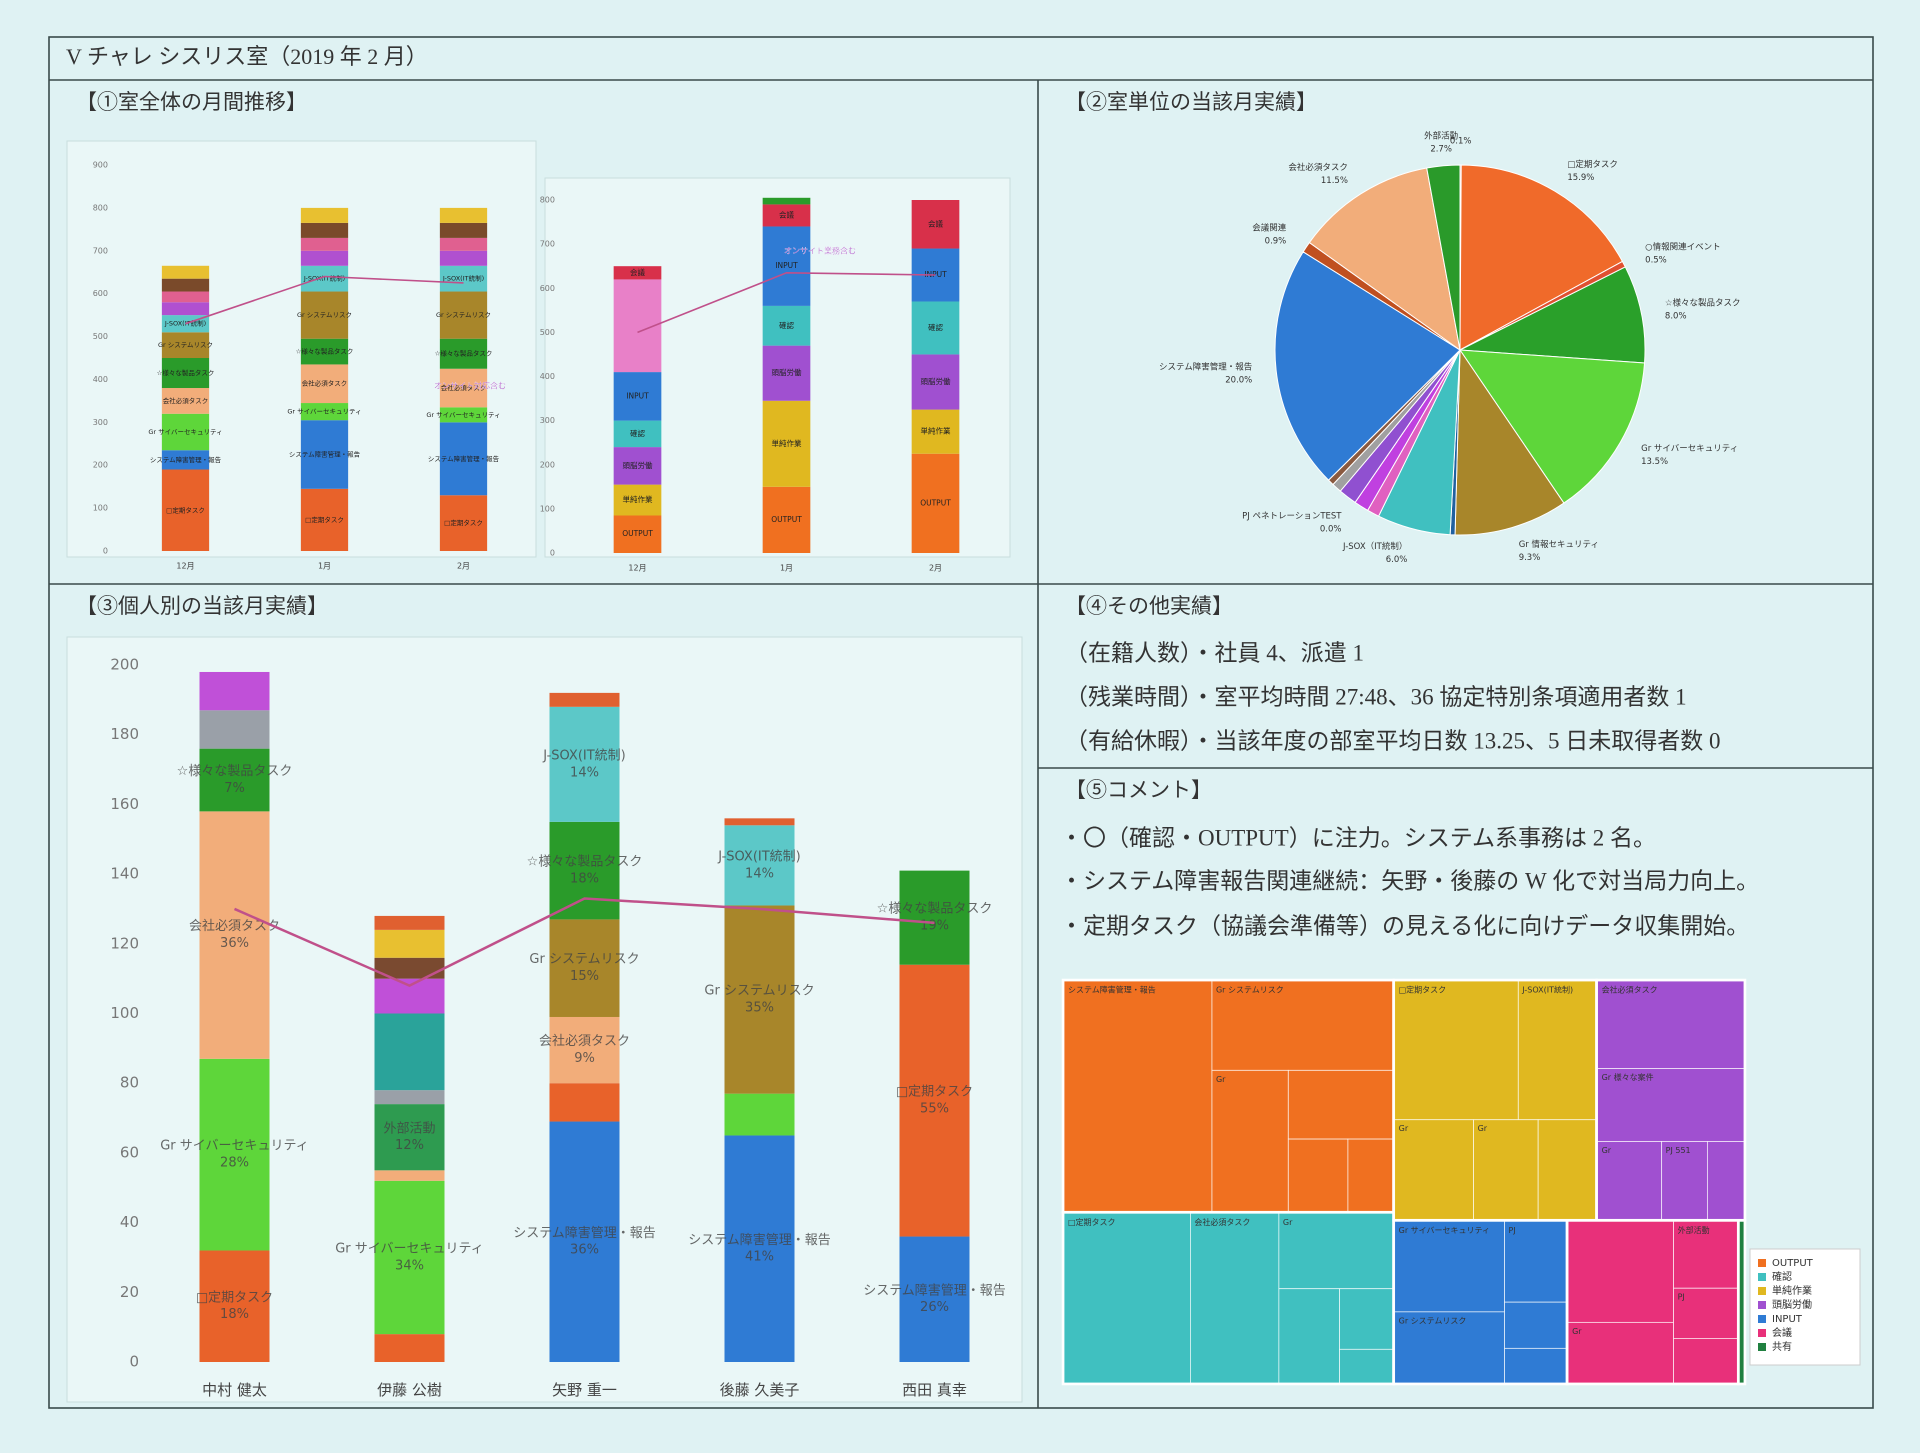 This screenshot has width=1920, height=1453. I want to click on legend-label: 単純作業, so click(1792, 1290).